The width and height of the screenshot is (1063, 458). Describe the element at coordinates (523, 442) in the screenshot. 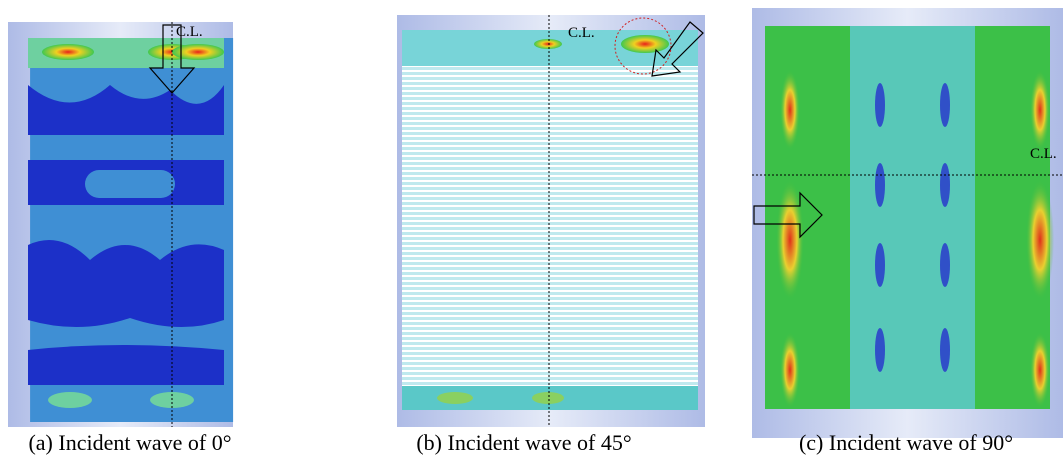

I see `caption: (b) Incident wave of 45°` at that location.